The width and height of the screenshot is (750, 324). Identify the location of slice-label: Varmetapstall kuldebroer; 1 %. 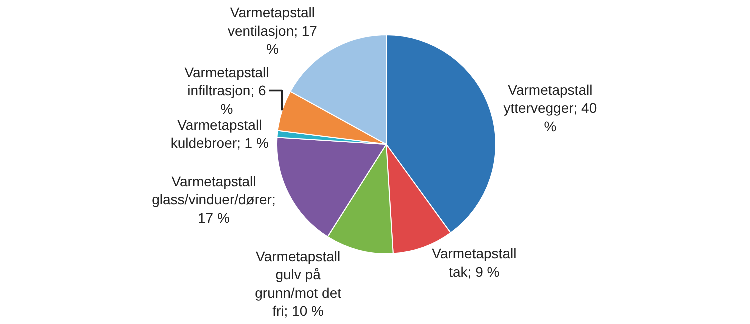
(219, 134).